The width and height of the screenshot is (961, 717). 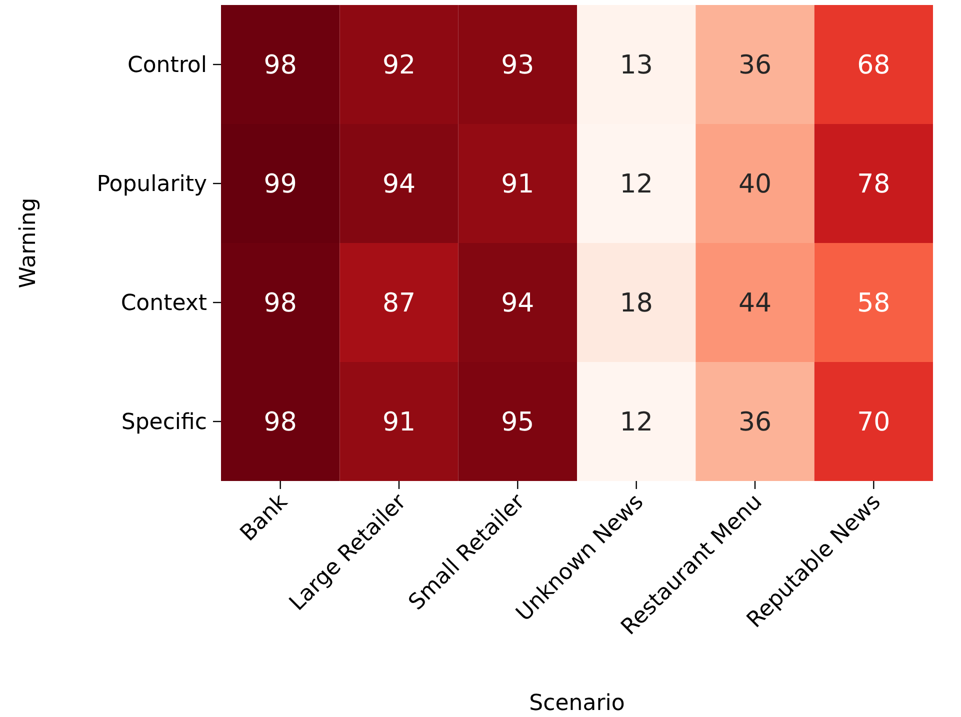 I want to click on y-tick-label: Context, so click(x=164, y=303).